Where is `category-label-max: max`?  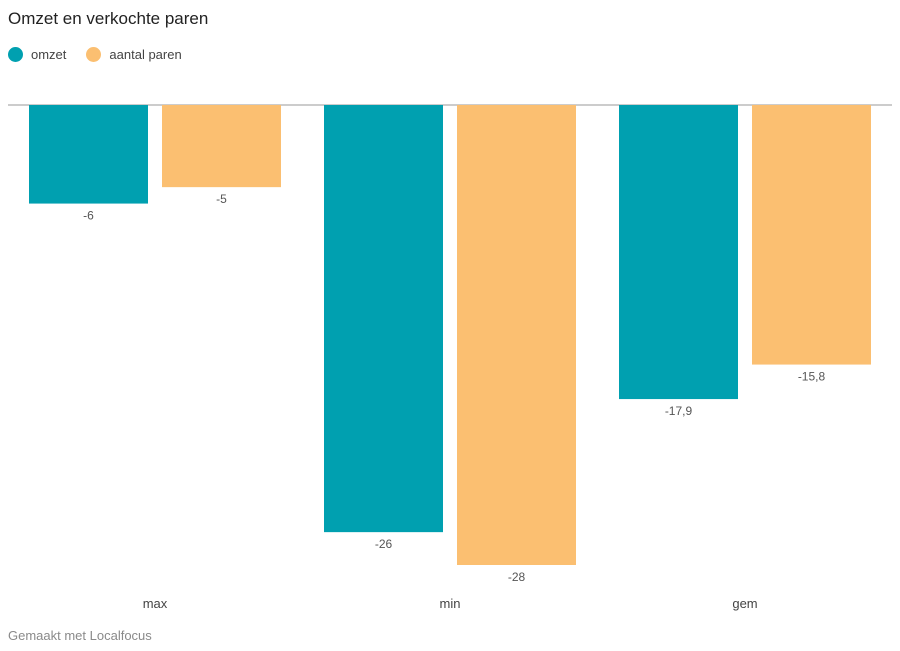 category-label-max: max is located at coordinates (155, 603).